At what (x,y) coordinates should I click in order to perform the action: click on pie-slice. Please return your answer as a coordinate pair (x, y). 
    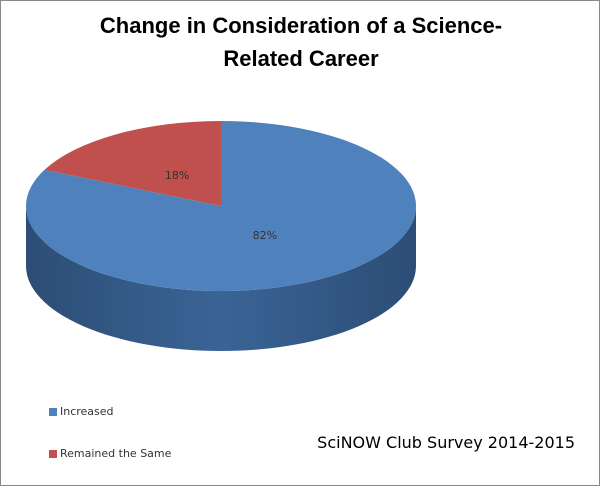
    Looking at the image, I should click on (133, 163).